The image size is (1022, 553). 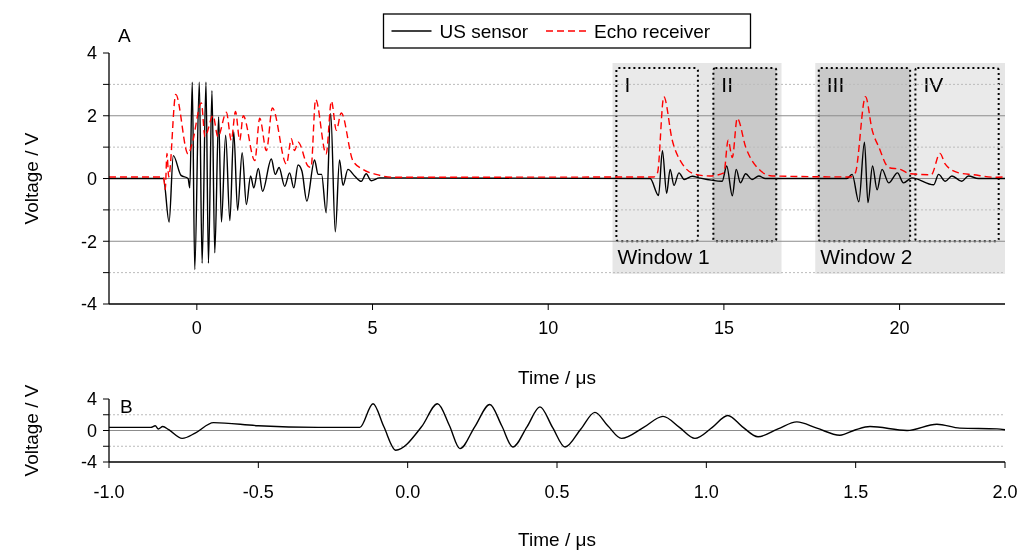 What do you see at coordinates (258, 492) in the screenshot?
I see `x-tick-label: -0.5` at bounding box center [258, 492].